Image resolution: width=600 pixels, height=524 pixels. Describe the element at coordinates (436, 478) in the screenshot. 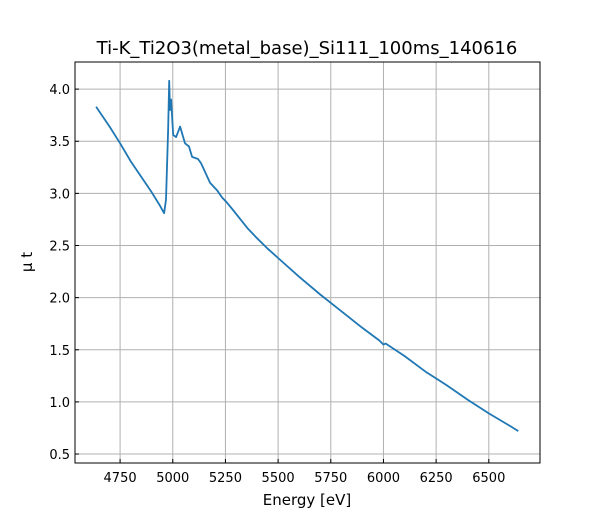

I see `x-tick-label: 6250` at that location.